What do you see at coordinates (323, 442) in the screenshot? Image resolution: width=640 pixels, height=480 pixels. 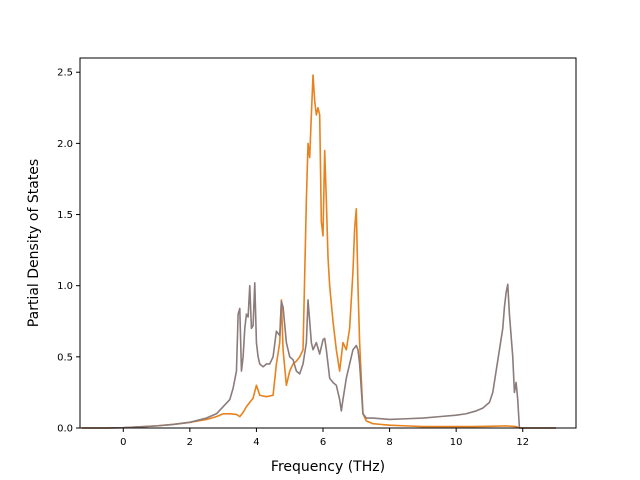 I see `x-tick-label: 6` at bounding box center [323, 442].